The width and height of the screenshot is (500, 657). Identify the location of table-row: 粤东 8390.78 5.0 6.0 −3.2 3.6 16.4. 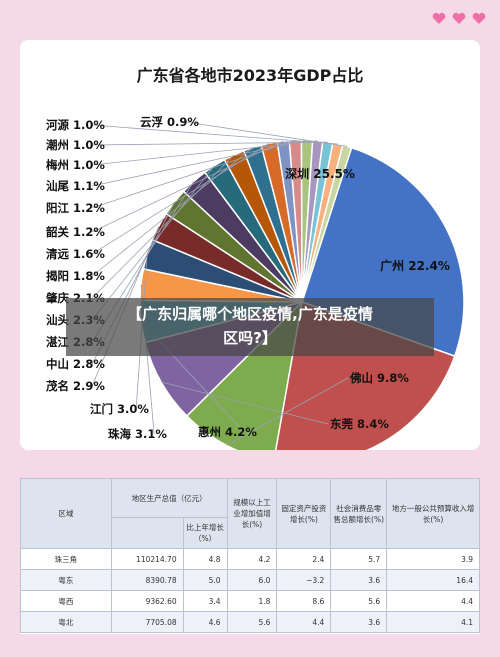
(250, 580).